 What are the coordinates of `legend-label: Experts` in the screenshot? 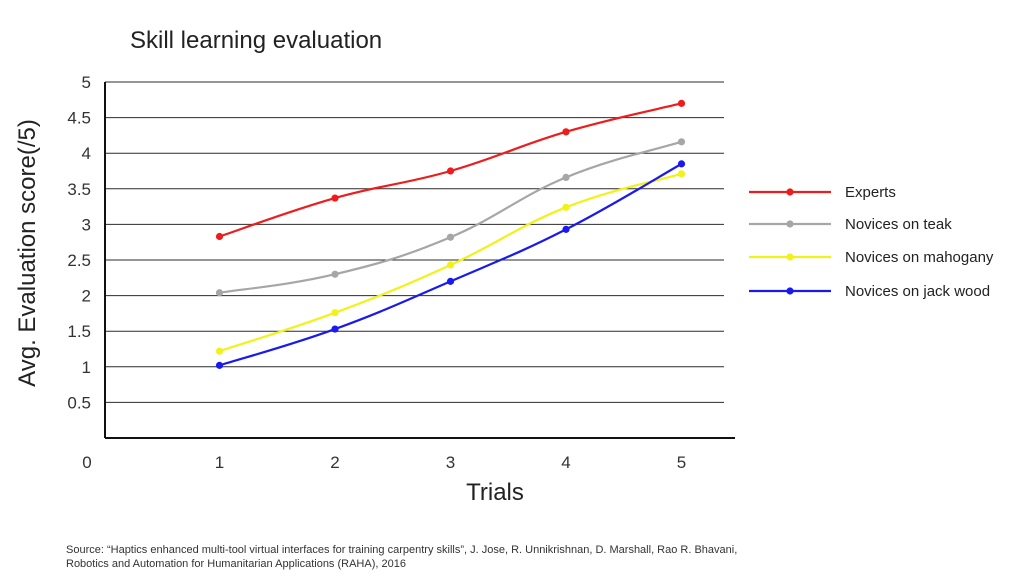 It's located at (870, 192).